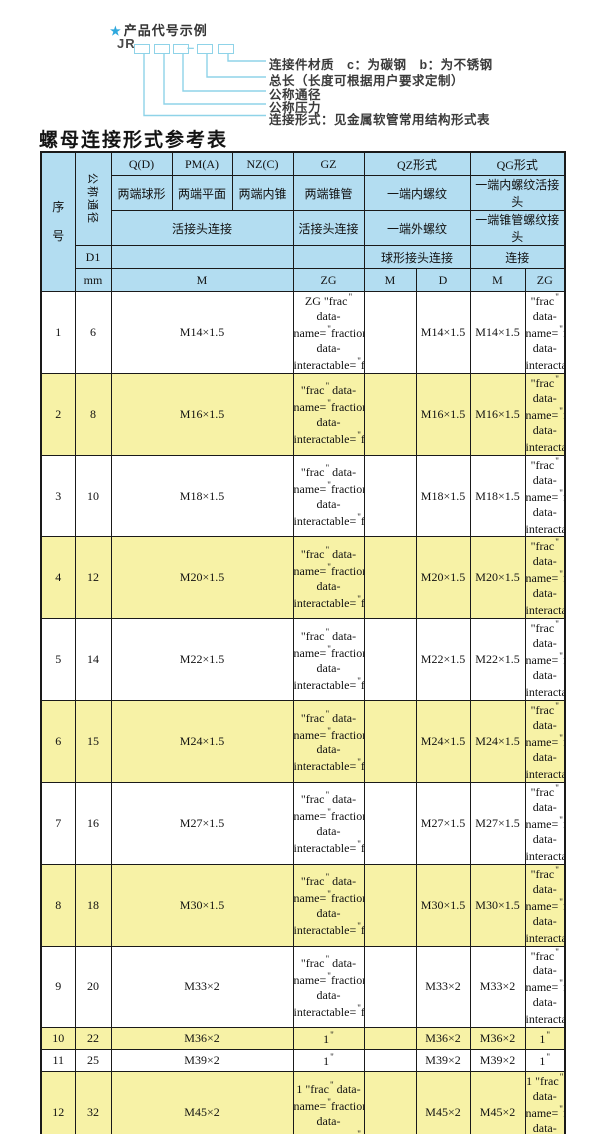 The image size is (600, 1134). I want to click on header-row-4: D1 球形接头连接 连接, so click(303, 257).